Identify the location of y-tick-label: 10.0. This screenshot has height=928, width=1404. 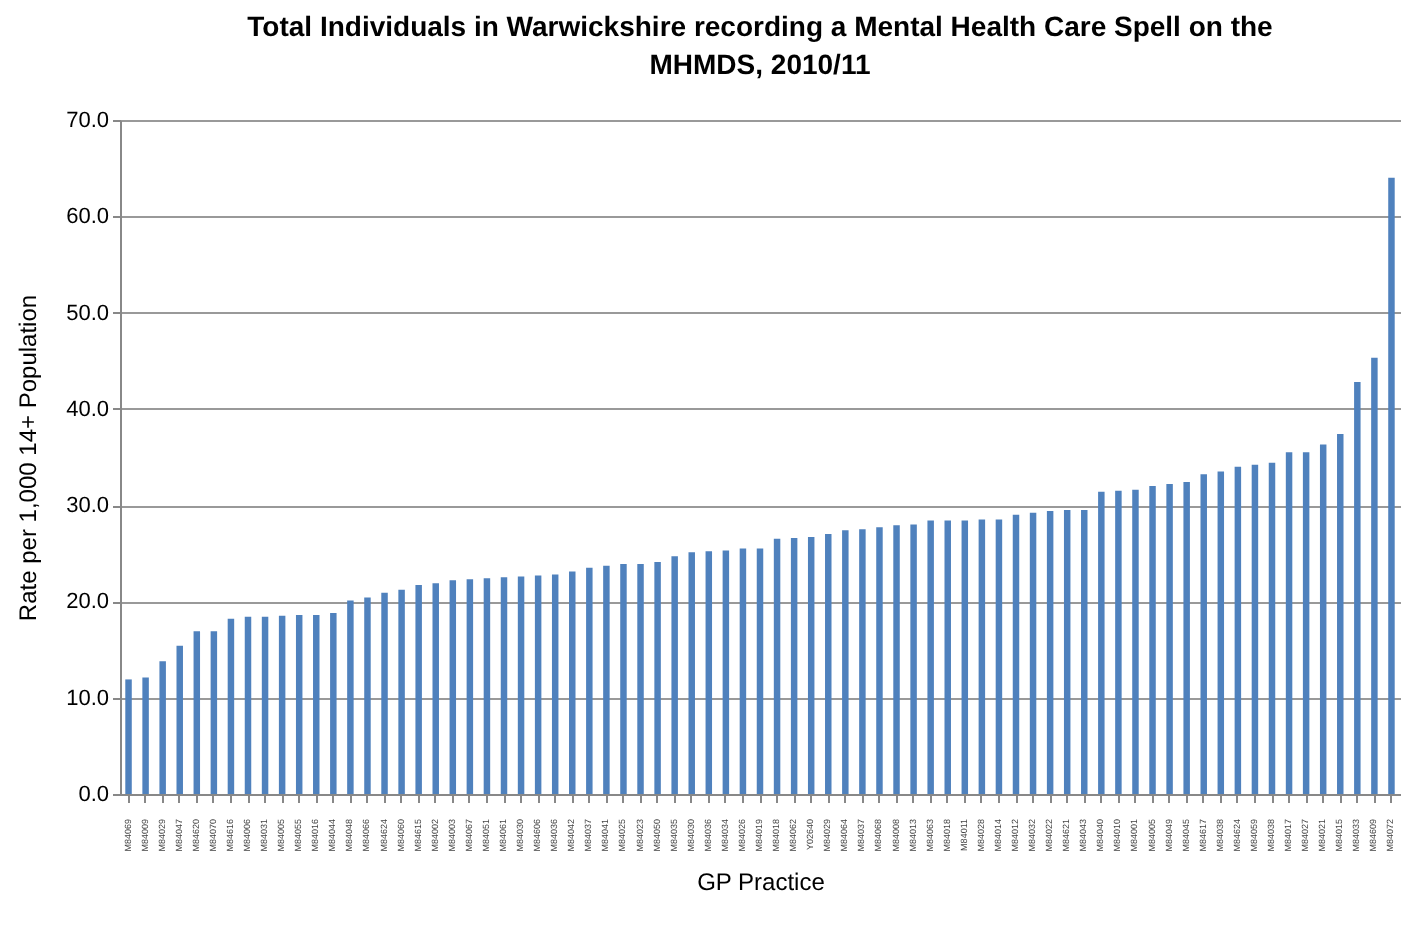
(87, 698).